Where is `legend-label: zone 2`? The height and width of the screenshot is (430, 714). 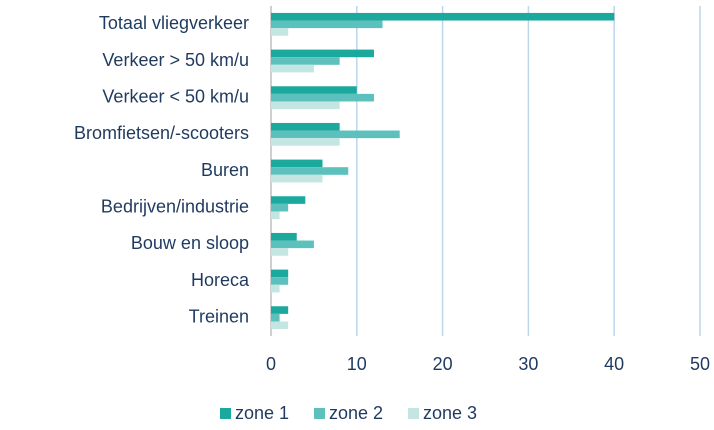 legend-label: zone 2 is located at coordinates (356, 413).